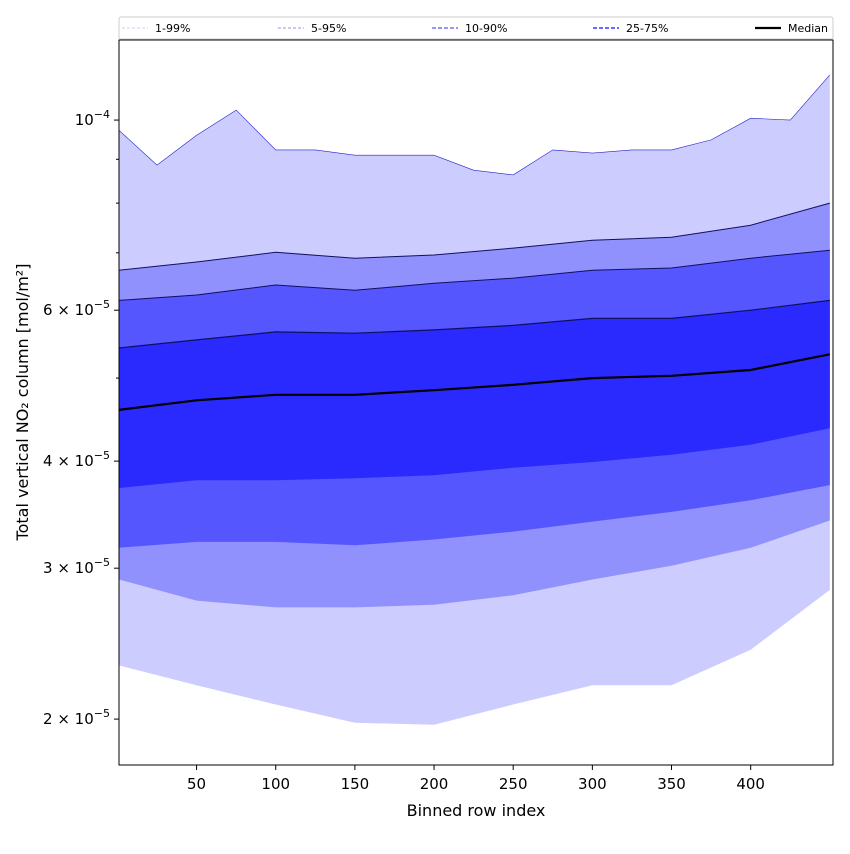  What do you see at coordinates (68, 719) in the screenshot?
I see `y-tick-mantissa: 2 × 10` at bounding box center [68, 719].